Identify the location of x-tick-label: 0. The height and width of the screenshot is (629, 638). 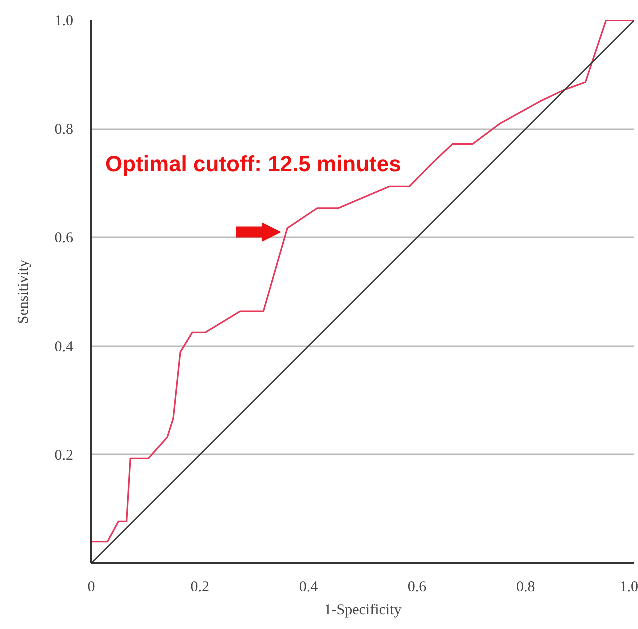
(92, 588).